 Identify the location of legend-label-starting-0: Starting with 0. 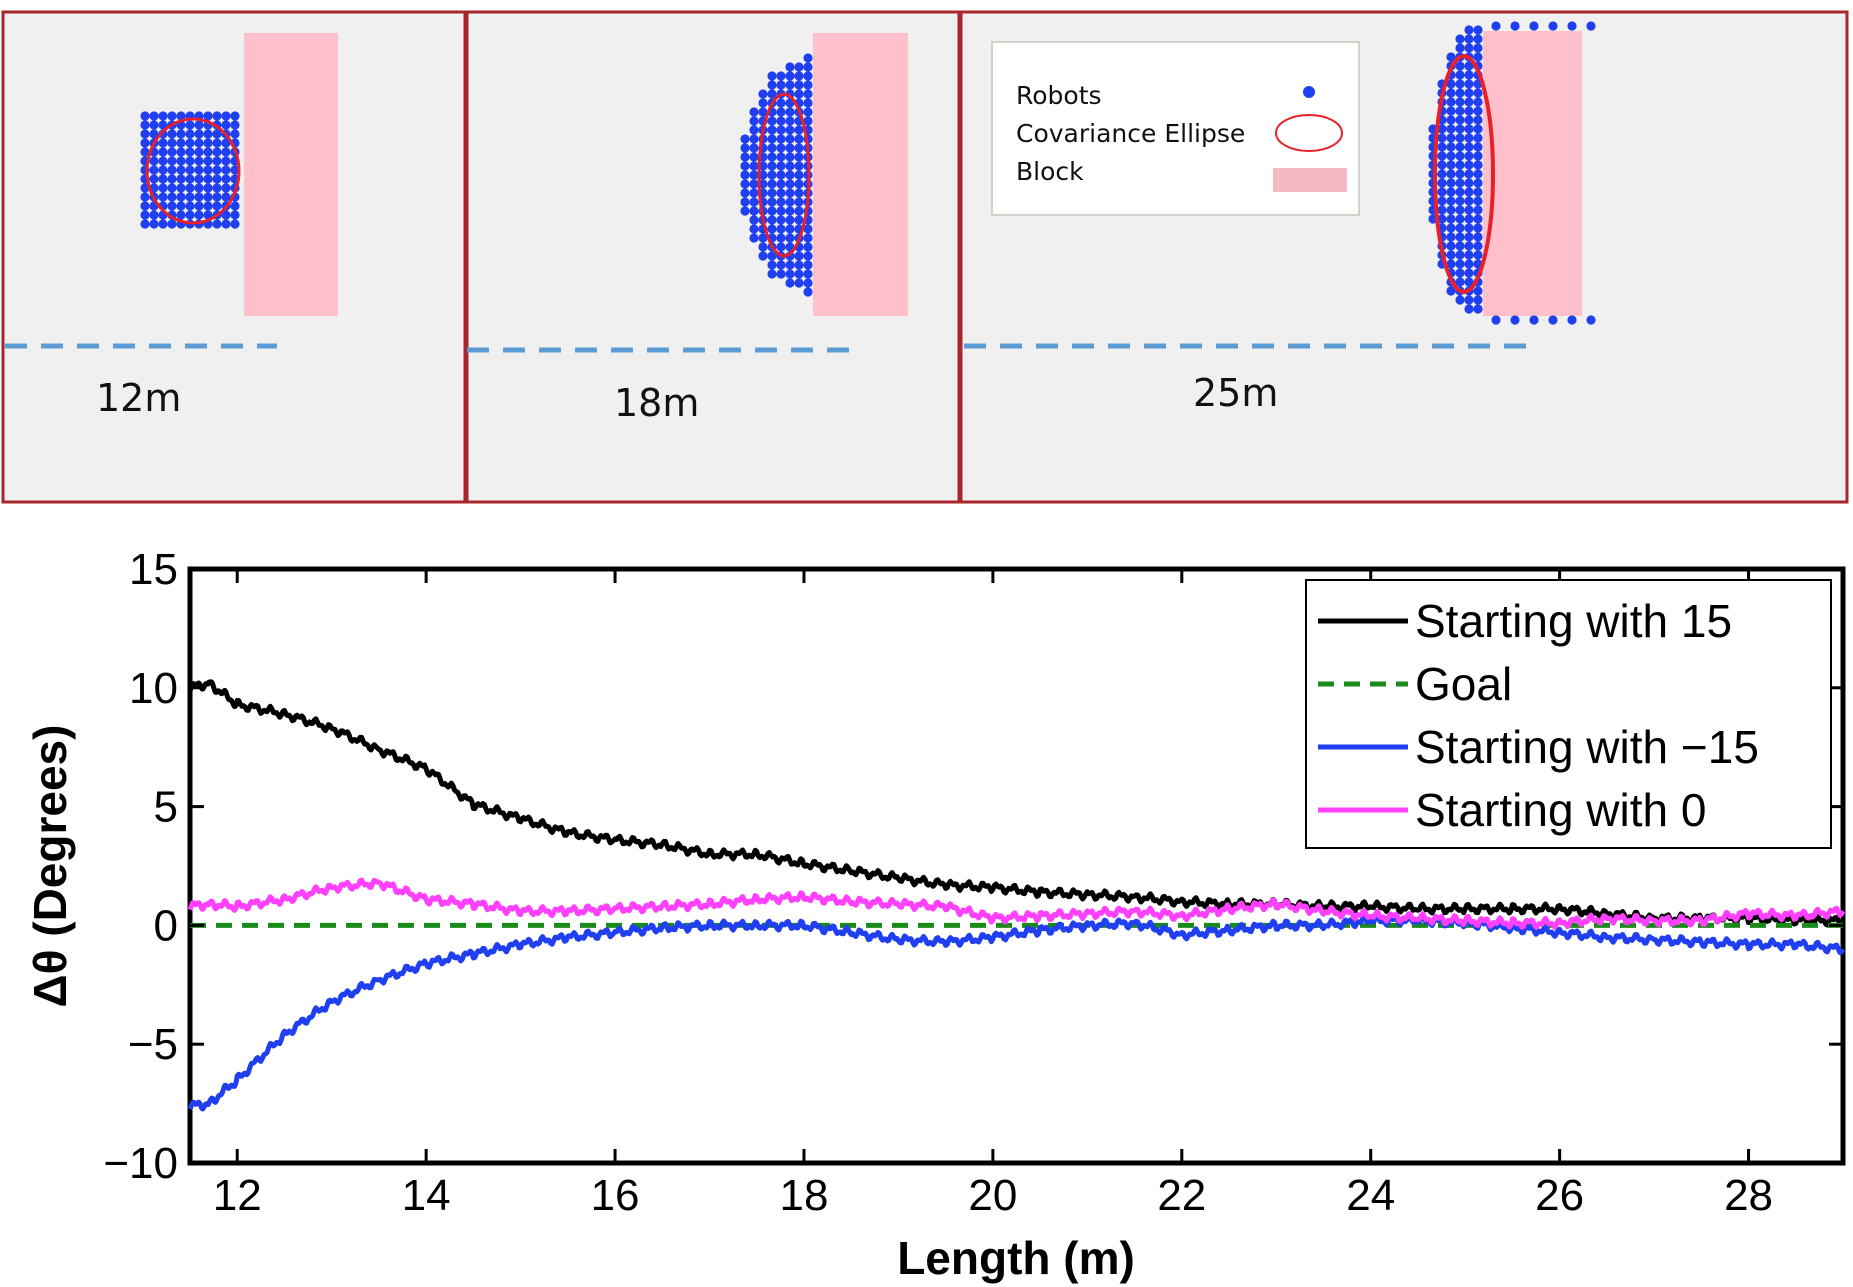
(1560, 810).